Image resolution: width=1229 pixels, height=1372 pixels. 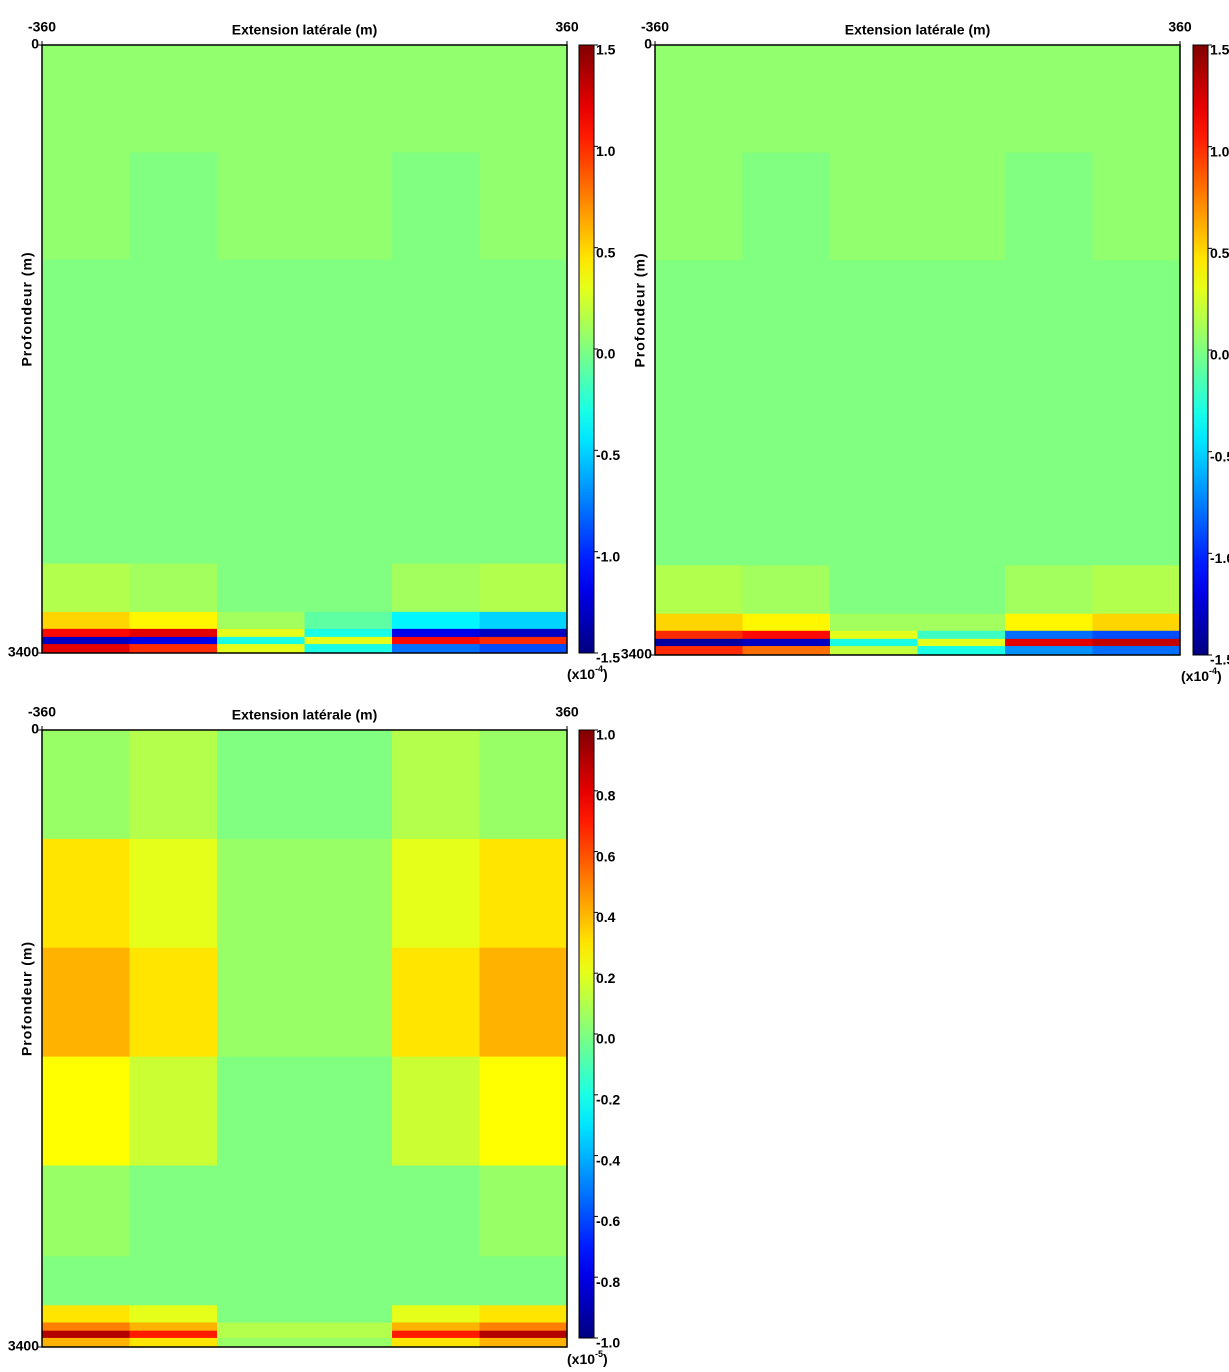 What do you see at coordinates (608, 1100) in the screenshot?
I see `colorbar-tick-label: -0.2` at bounding box center [608, 1100].